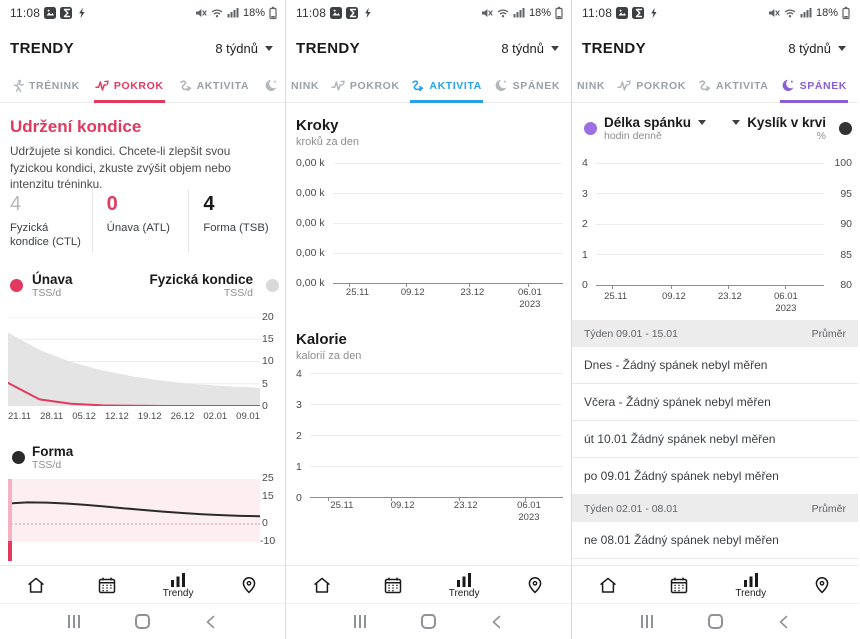 The height and width of the screenshot is (639, 860). Describe the element at coordinates (129, 87) in the screenshot. I see `tab-pokrok-active: POKROK` at that location.